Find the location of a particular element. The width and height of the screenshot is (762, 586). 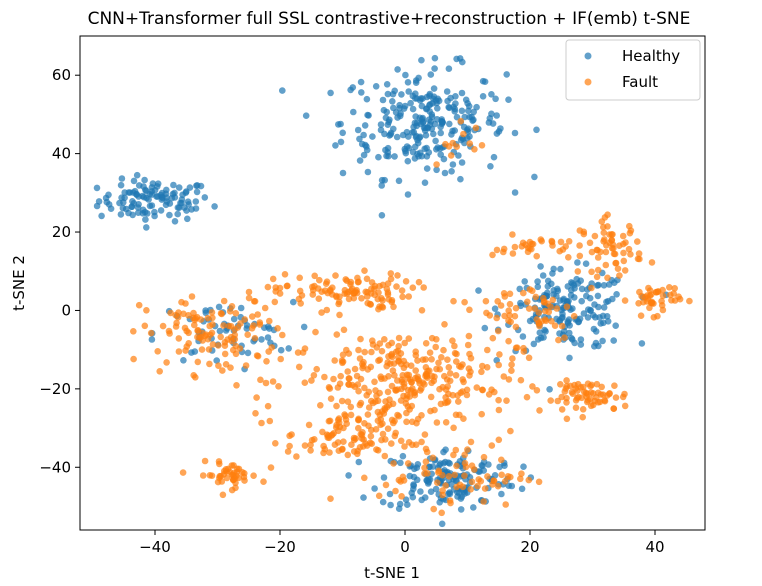

x-axis-label: t-SNE 1 is located at coordinates (392, 573).